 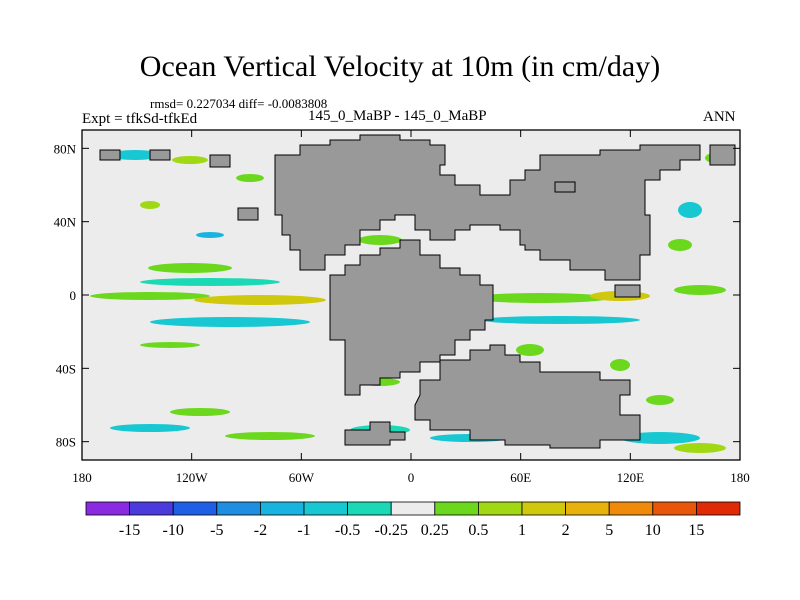 What do you see at coordinates (411, 530) in the screenshot?
I see `colorbar-labels: -15 -10 -5 -2 -1 -0.5 -0.25 0.25 0.5 1 2 5 10 15` at bounding box center [411, 530].